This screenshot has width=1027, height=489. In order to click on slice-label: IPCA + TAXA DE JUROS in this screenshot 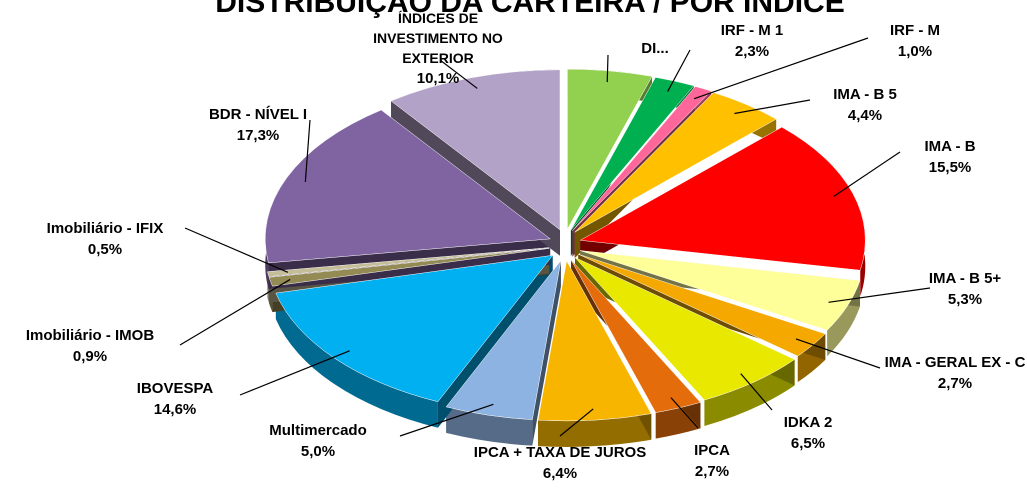, I will do `click(560, 452)`.